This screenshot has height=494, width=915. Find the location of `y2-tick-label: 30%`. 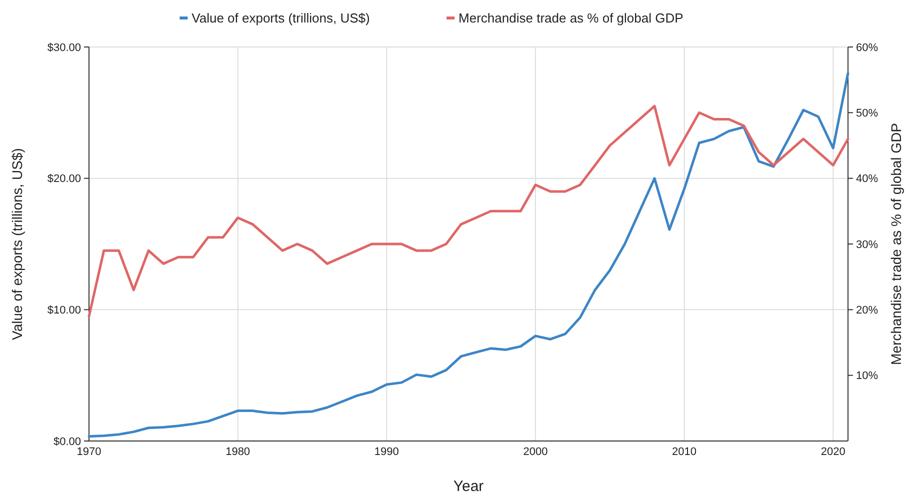

y2-tick-label: 30% is located at coordinates (867, 244).